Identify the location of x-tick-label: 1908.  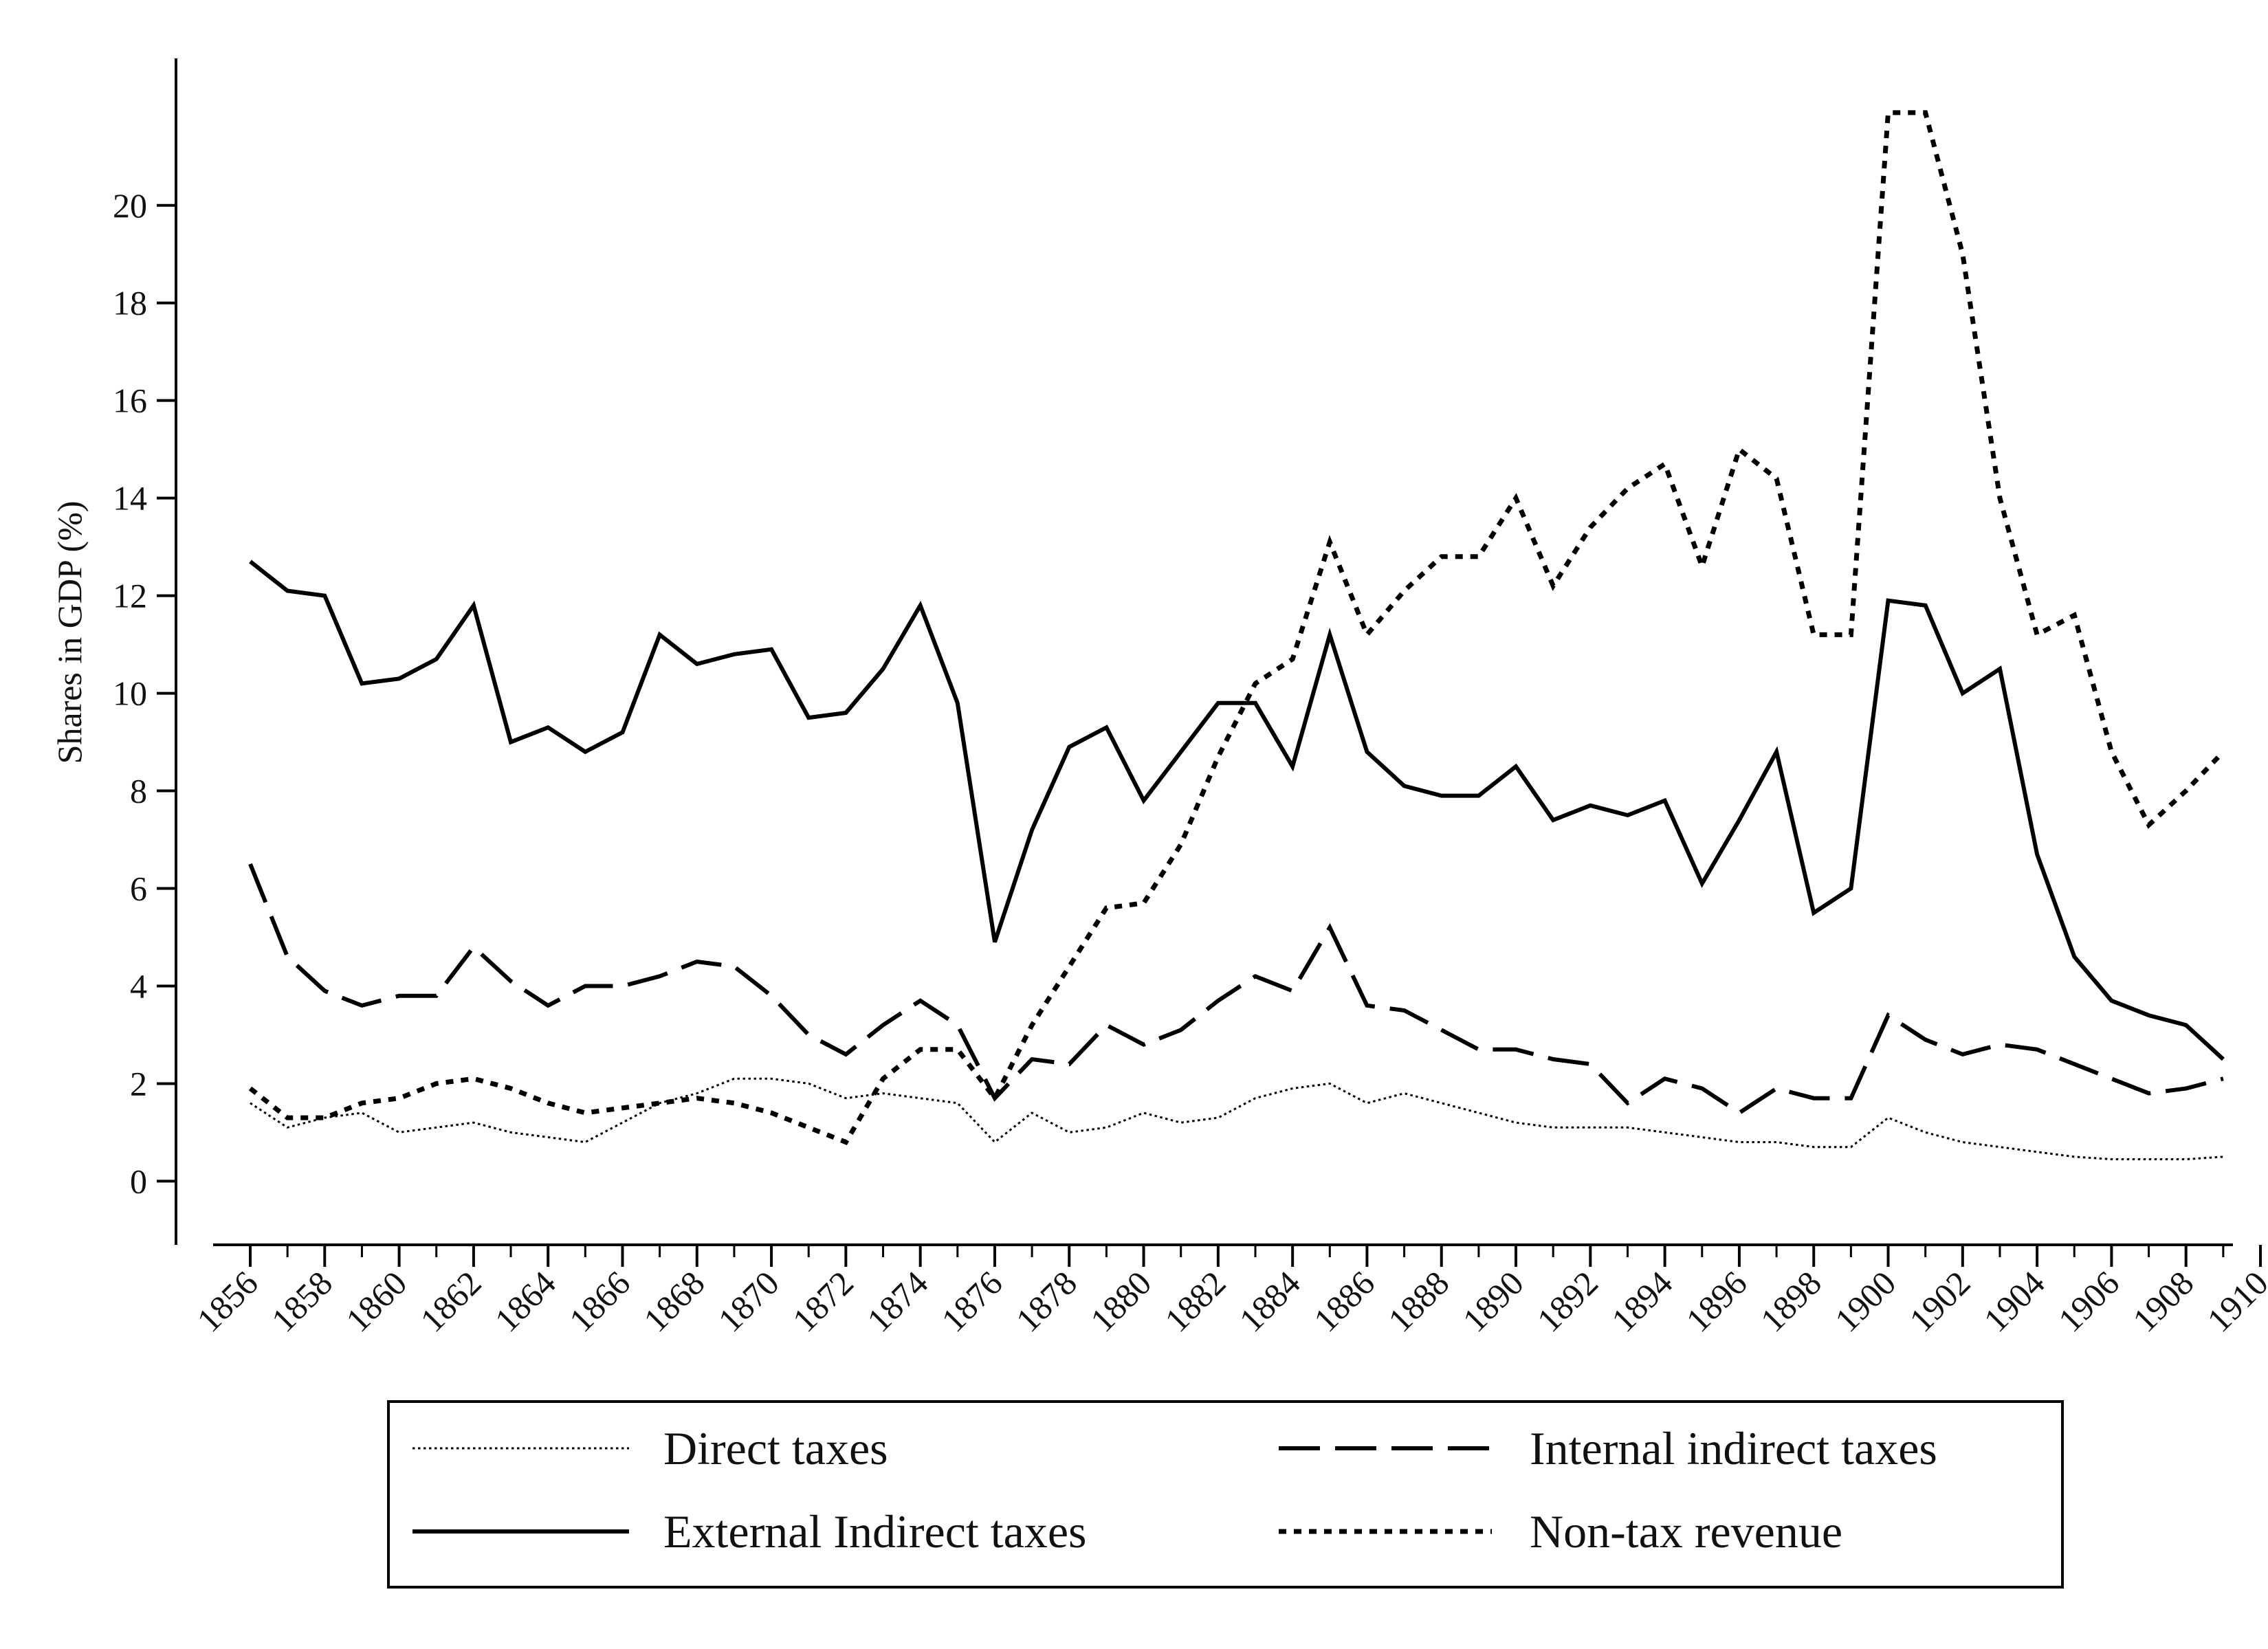
(2163, 1301).